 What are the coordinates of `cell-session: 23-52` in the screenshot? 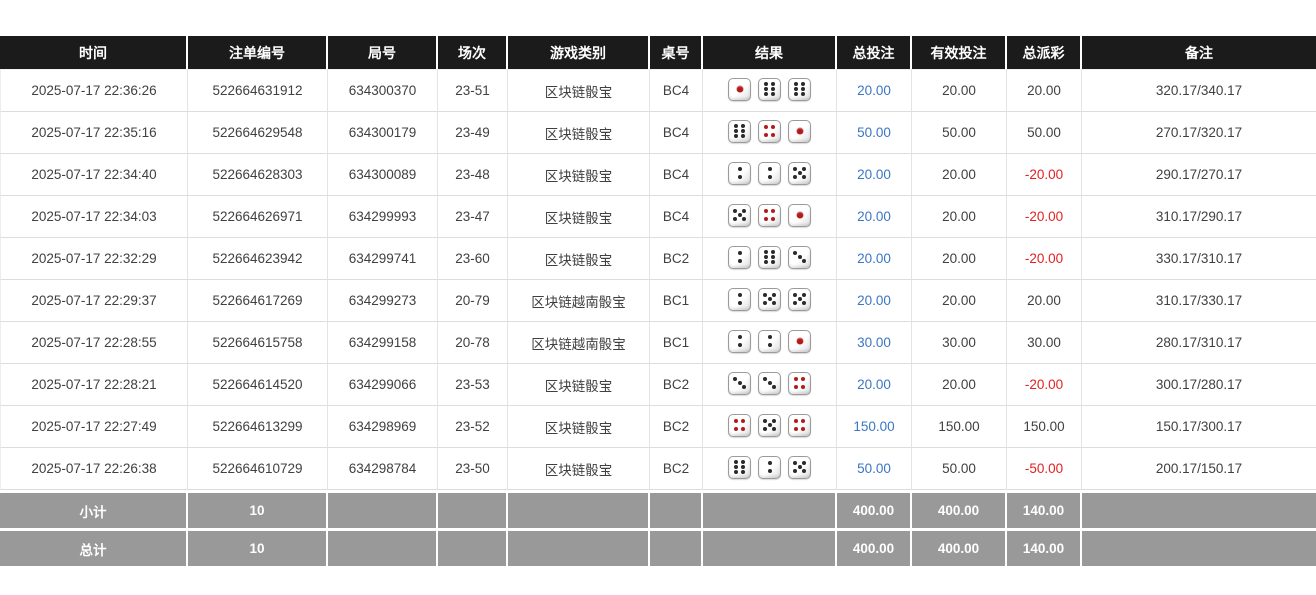 It's located at (473, 427).